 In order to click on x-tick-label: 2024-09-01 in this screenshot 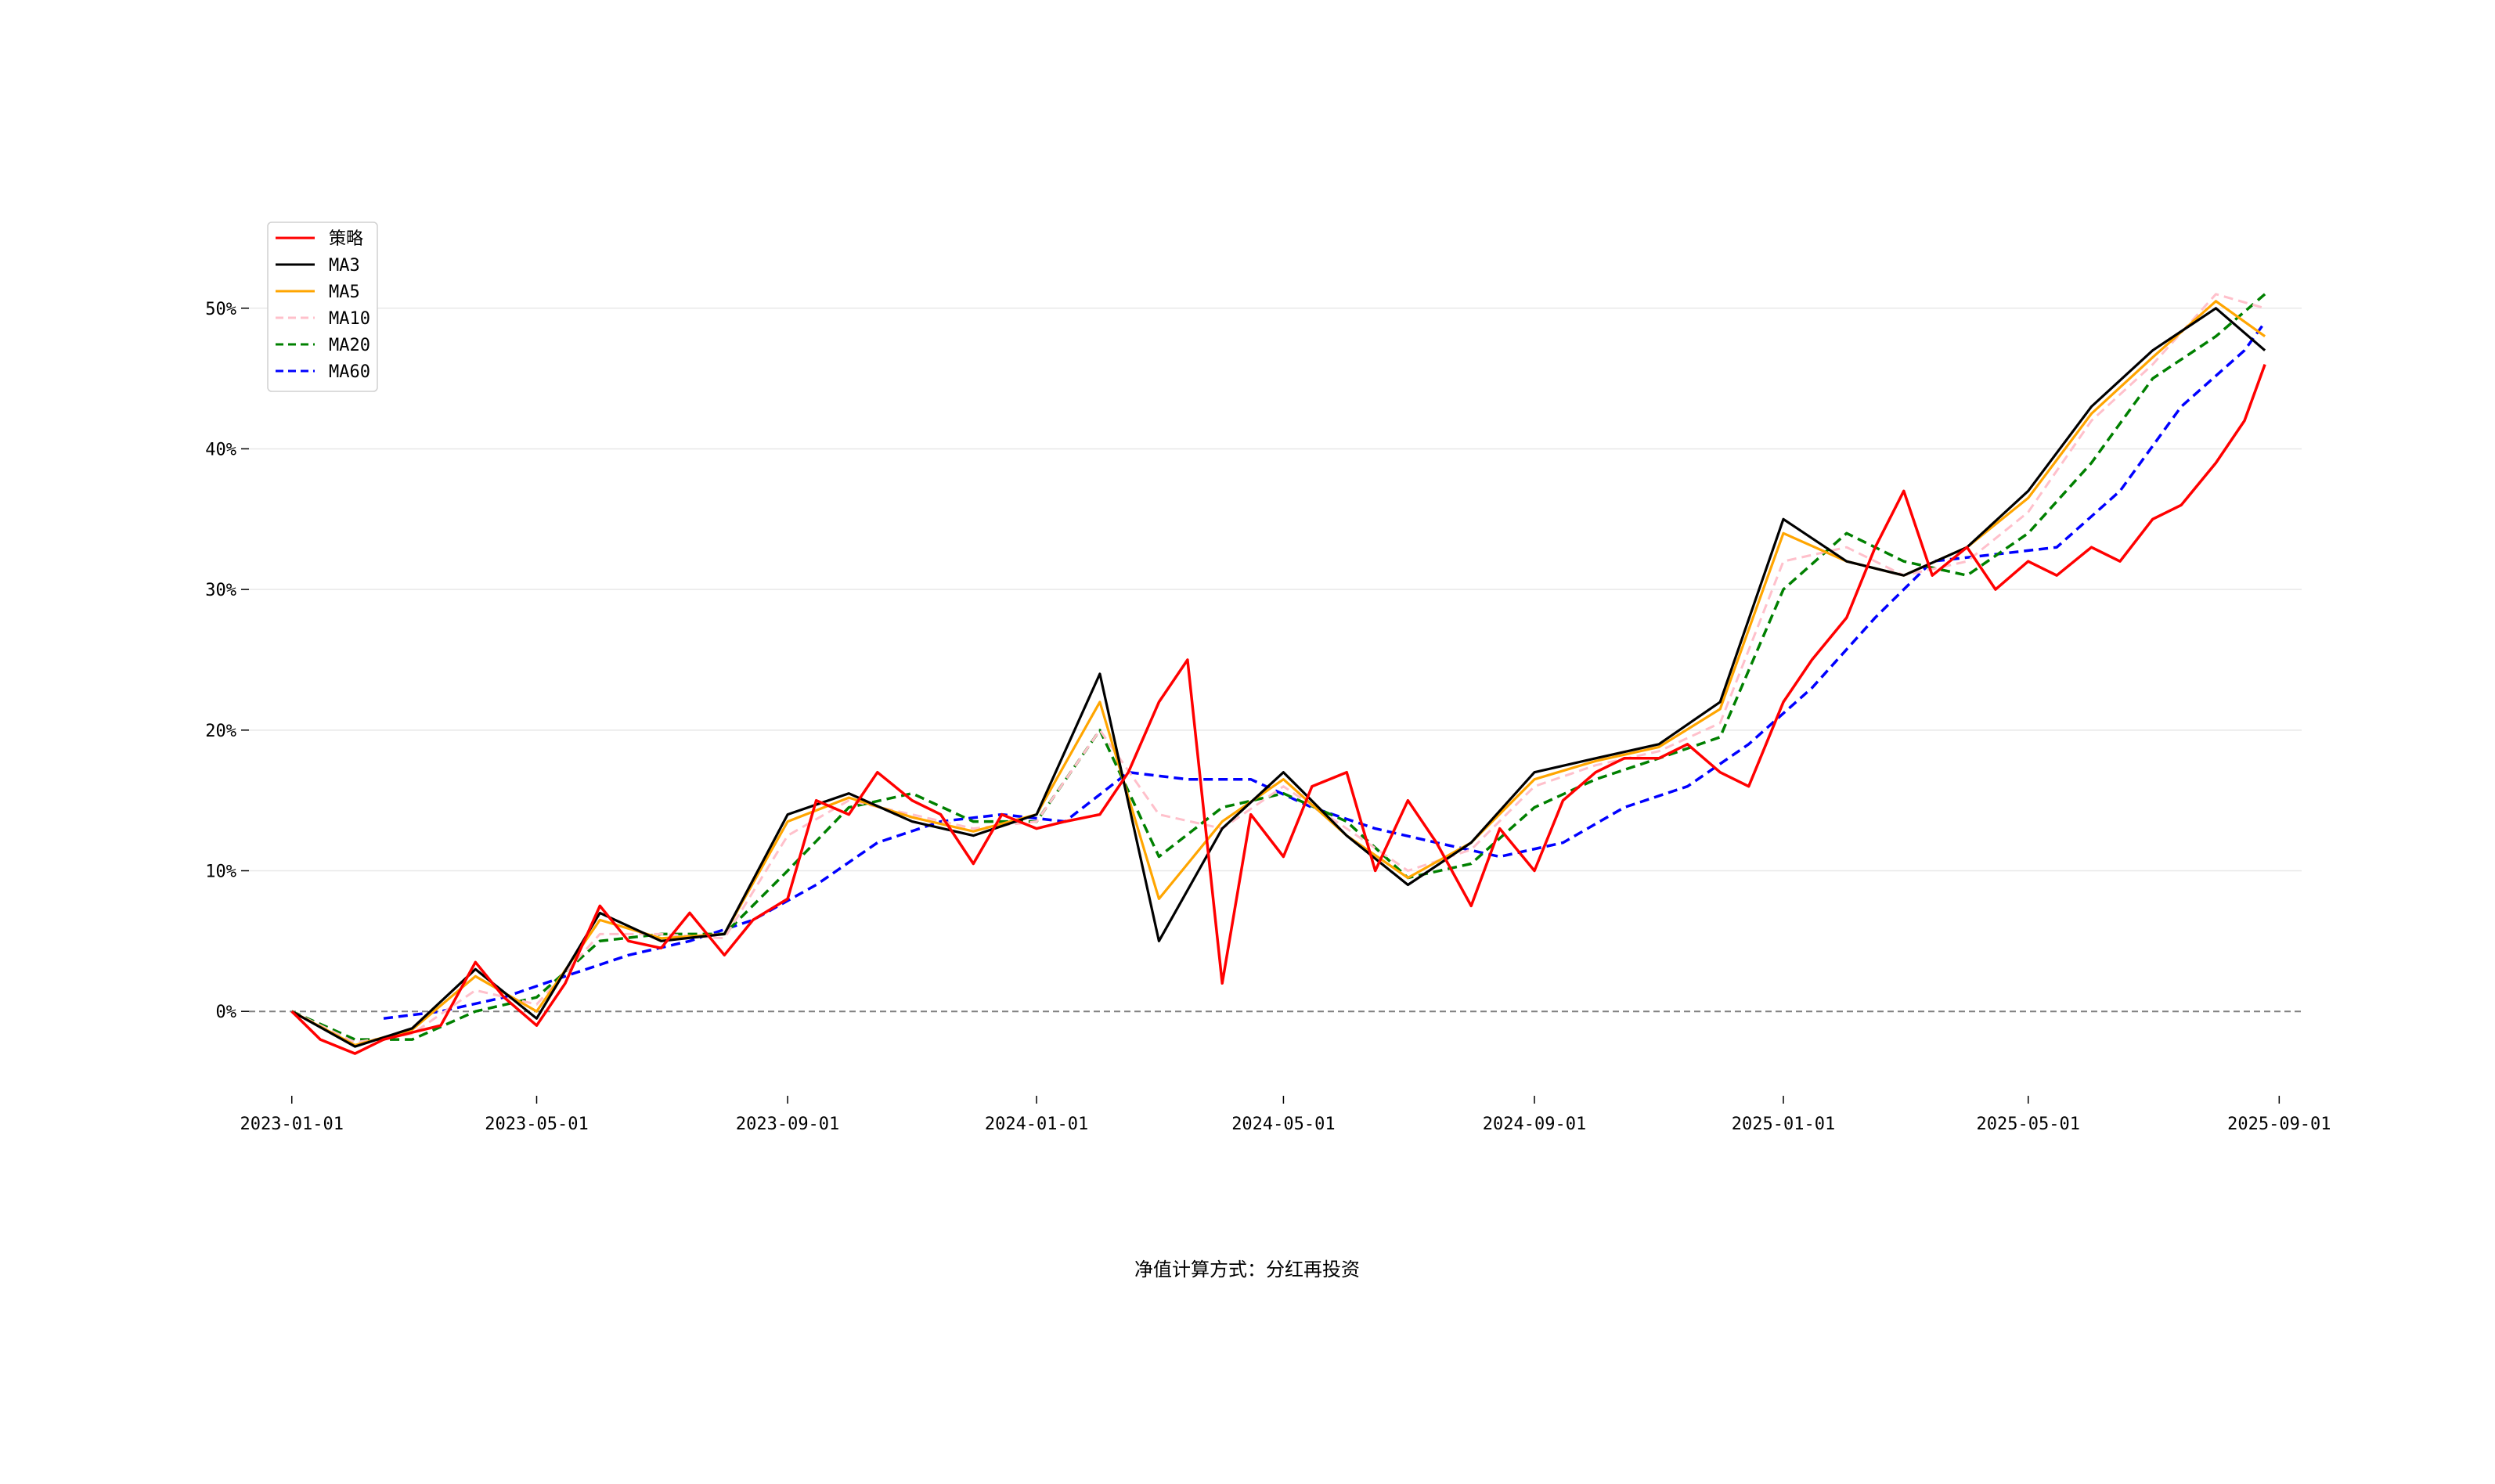, I will do `click(1534, 1124)`.